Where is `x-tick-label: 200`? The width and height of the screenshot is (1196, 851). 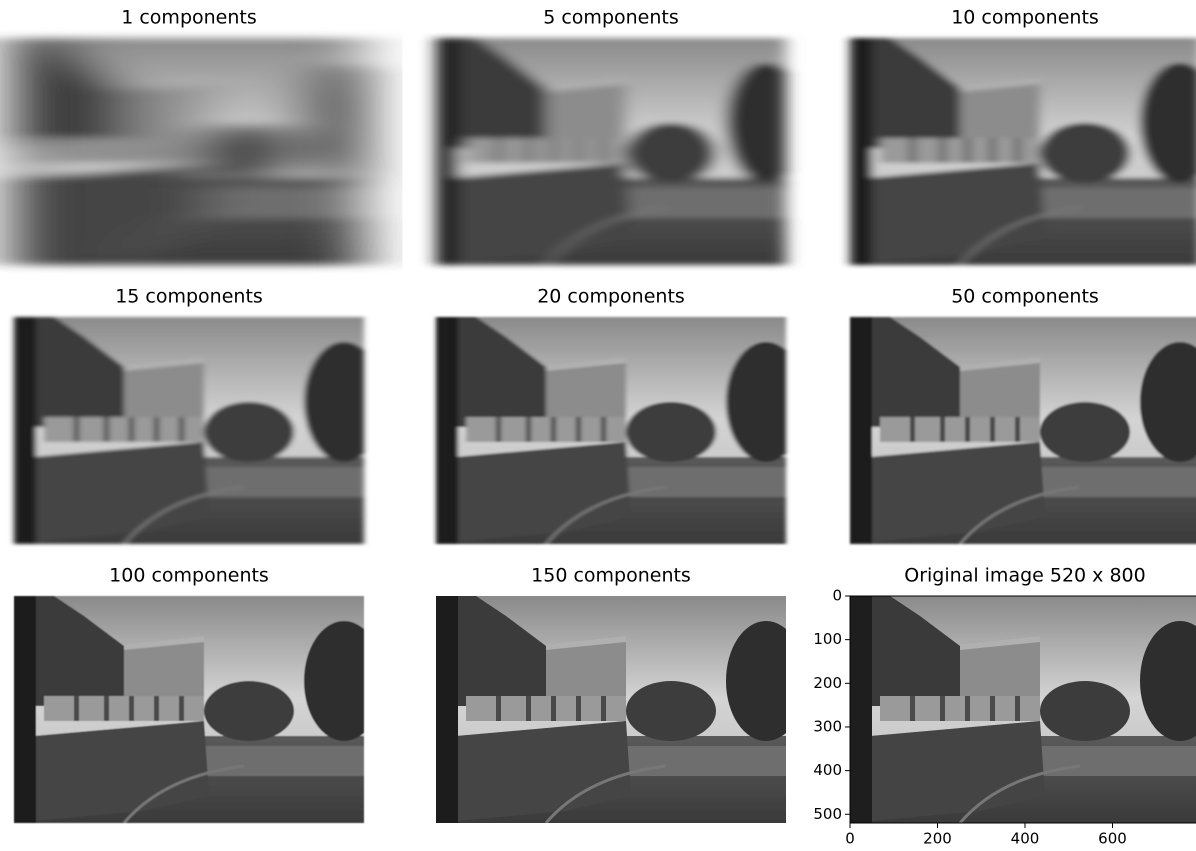
x-tick-label: 200 is located at coordinates (937, 839).